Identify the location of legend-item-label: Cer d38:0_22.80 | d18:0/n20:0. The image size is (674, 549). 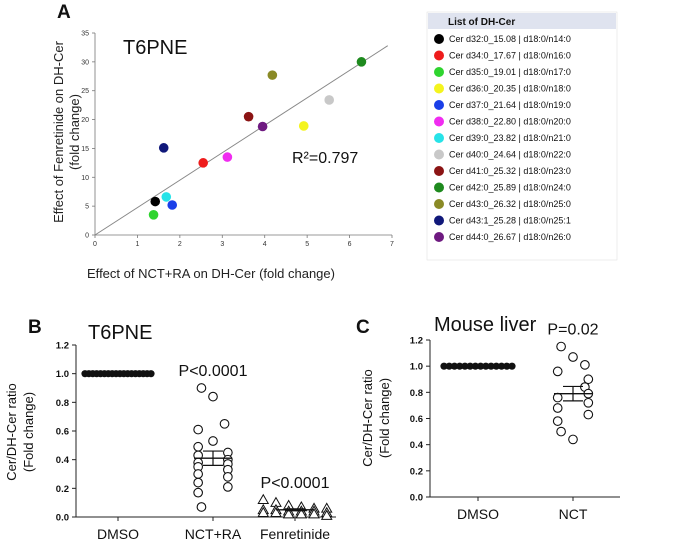
(510, 122).